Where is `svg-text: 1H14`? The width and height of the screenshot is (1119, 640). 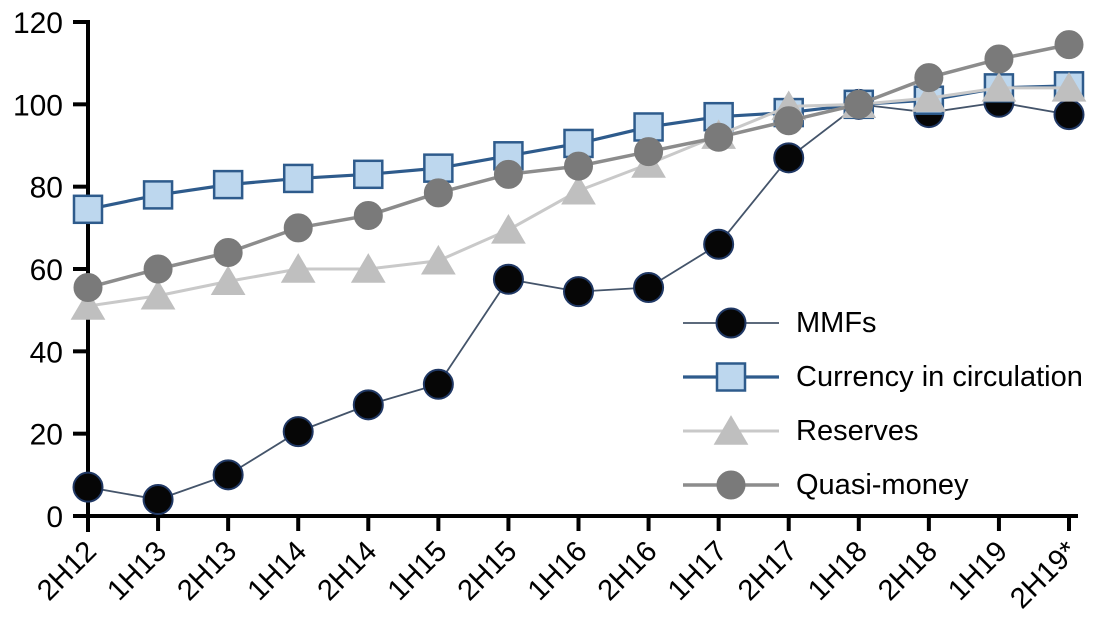 svg-text: 1H14 is located at coordinates (278, 571).